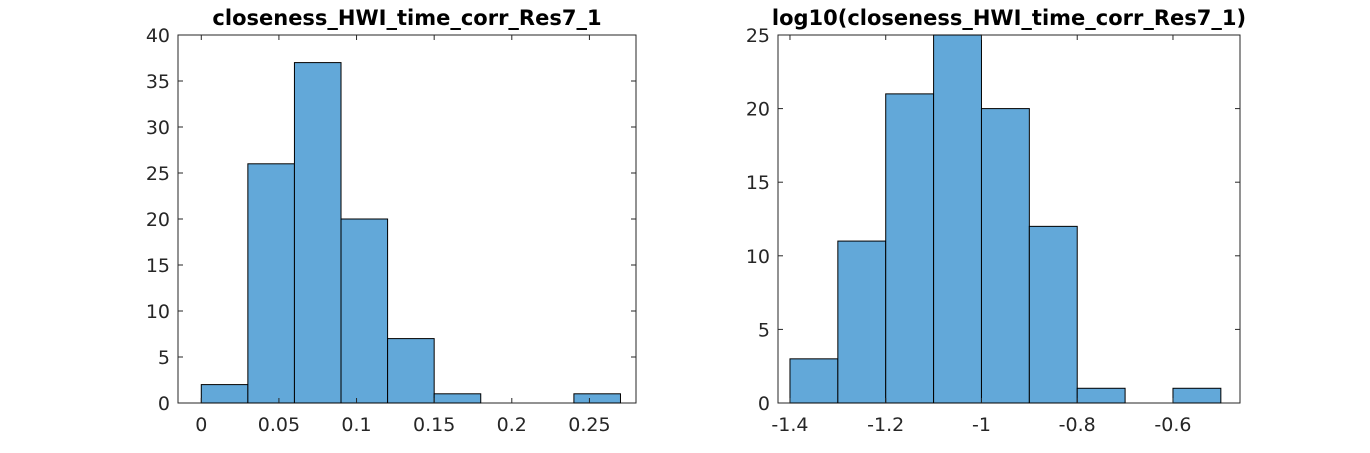 Image resolution: width=1370 pixels, height=453 pixels. What do you see at coordinates (406, 18) in the screenshot?
I see `chart-title: closeness_HWI_time_corr_Res7_1` at bounding box center [406, 18].